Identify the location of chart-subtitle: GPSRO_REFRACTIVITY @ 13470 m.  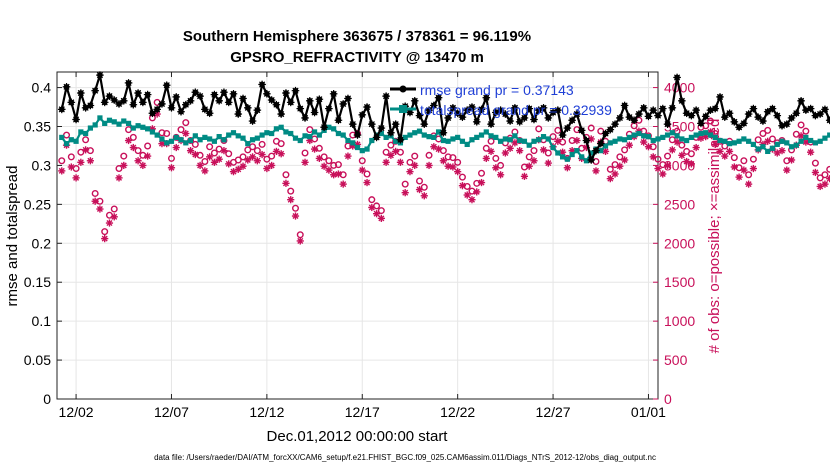
(357, 57).